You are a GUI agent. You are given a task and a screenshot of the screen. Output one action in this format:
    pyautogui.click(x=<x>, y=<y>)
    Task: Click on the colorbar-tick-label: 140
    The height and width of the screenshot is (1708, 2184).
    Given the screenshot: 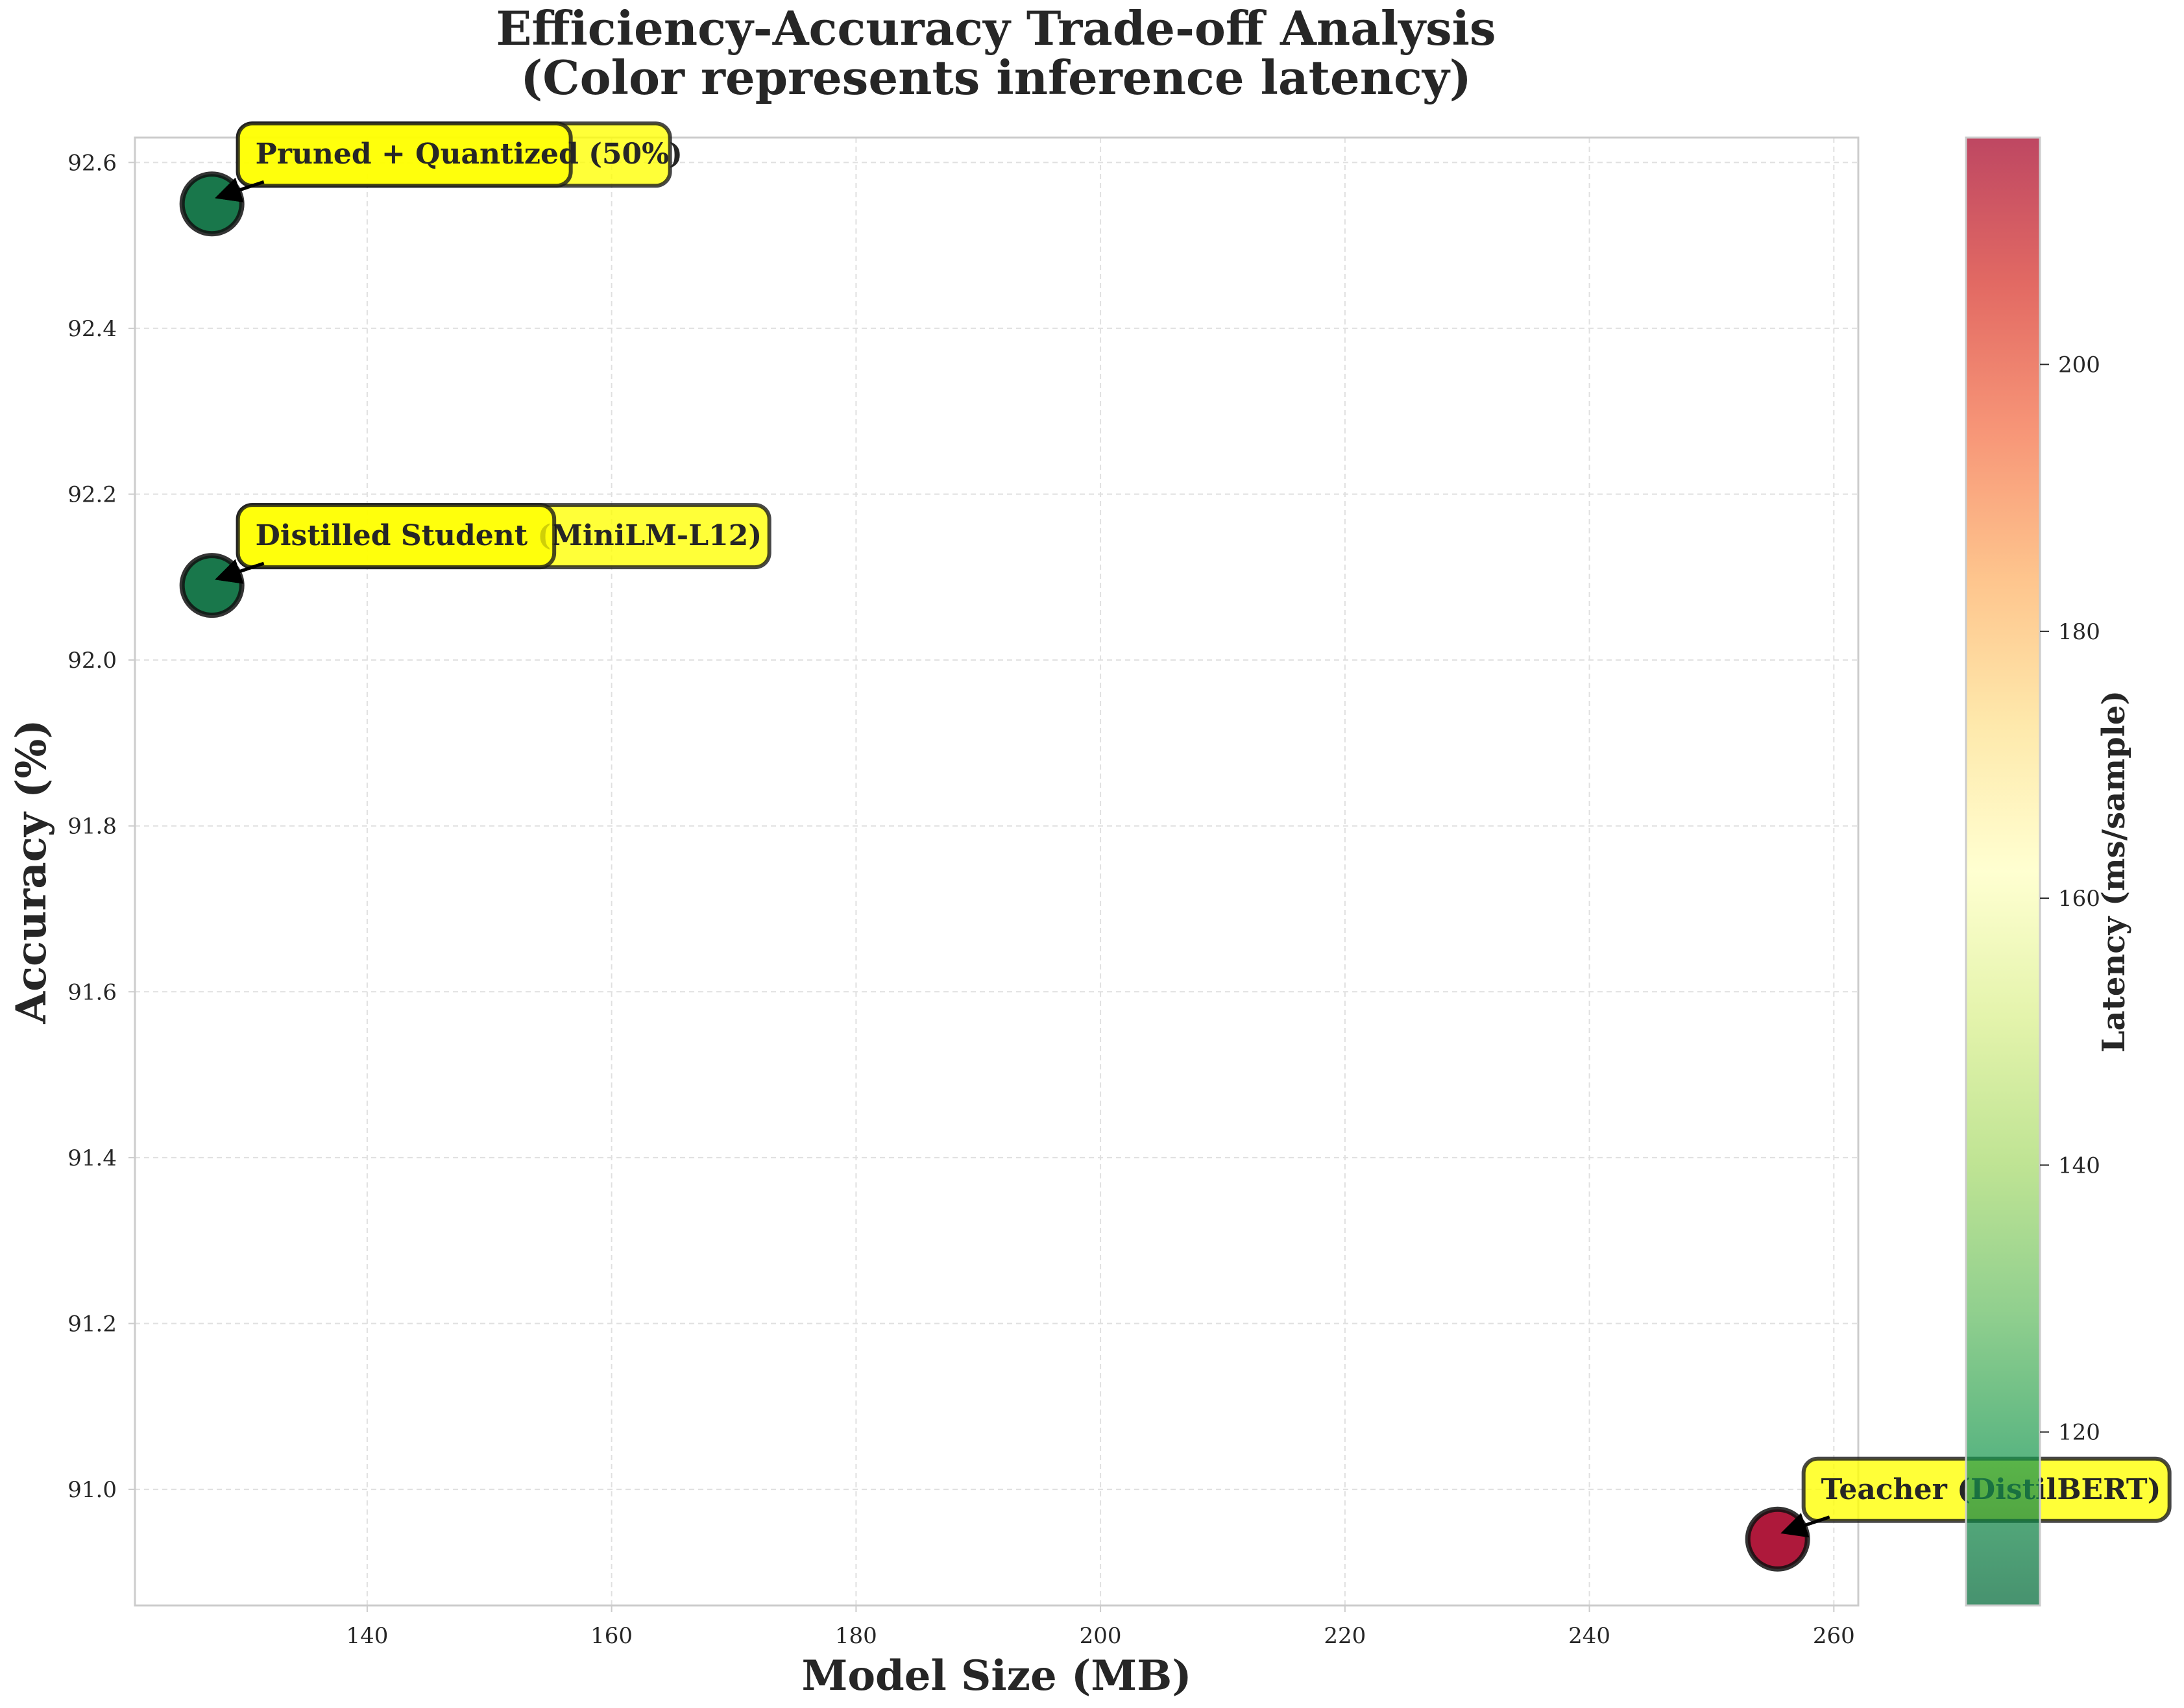 What is the action you would take?
    pyautogui.click(x=2079, y=1165)
    